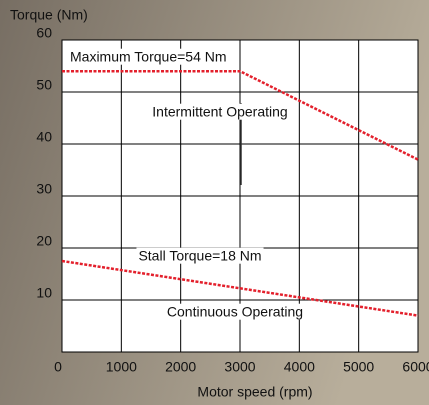 The width and height of the screenshot is (429, 405). What do you see at coordinates (44, 241) in the screenshot?
I see `y-tick-label: 20` at bounding box center [44, 241].